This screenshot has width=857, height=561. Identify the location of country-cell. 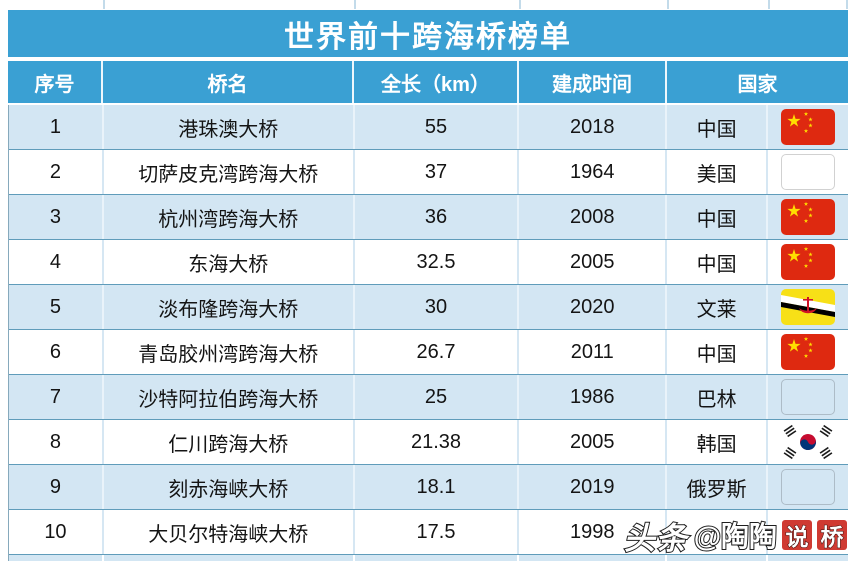
(718, 532).